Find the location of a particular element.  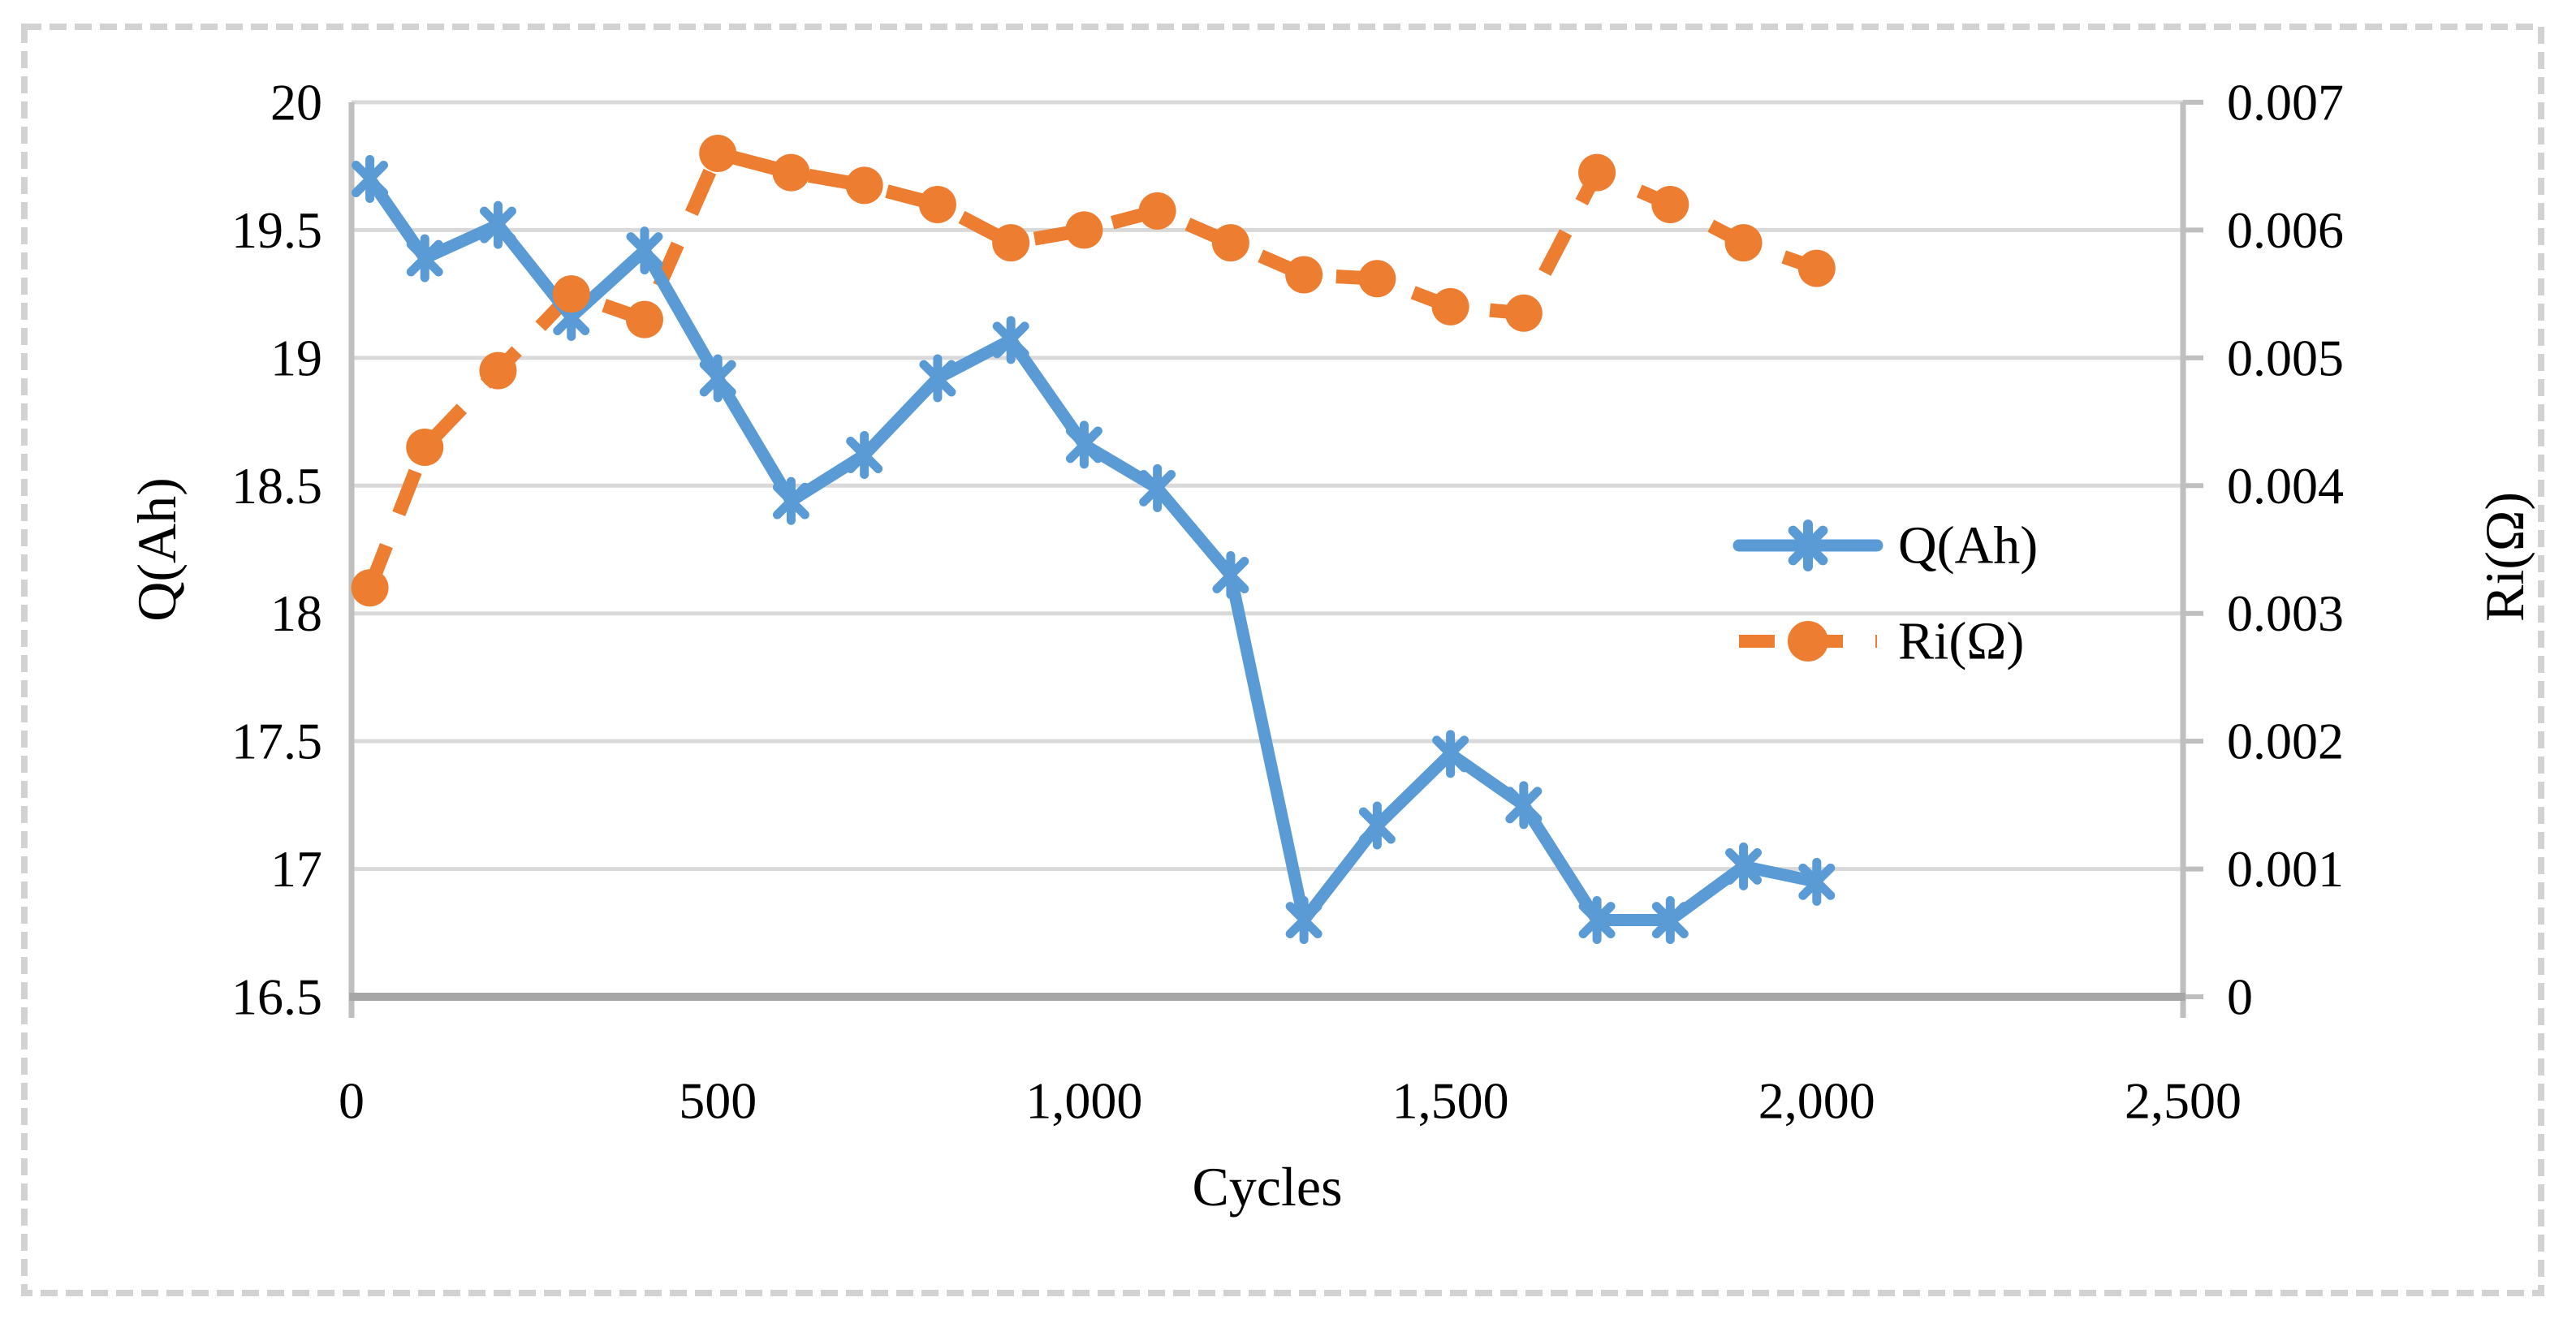

legend-item-ri: Ri(Ω) is located at coordinates (1881, 641).